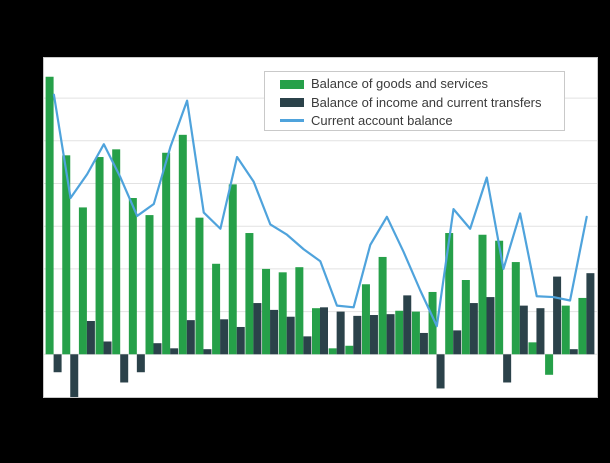 Image resolution: width=610 pixels, height=463 pixels. I want to click on legend-item-current-account: Current account balance, so click(422, 121).